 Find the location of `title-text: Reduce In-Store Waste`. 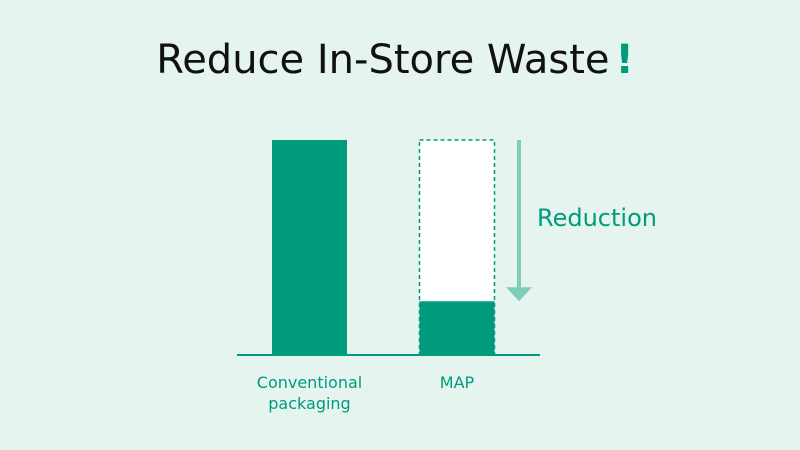

title-text: Reduce In-Store Waste is located at coordinates (382, 60).